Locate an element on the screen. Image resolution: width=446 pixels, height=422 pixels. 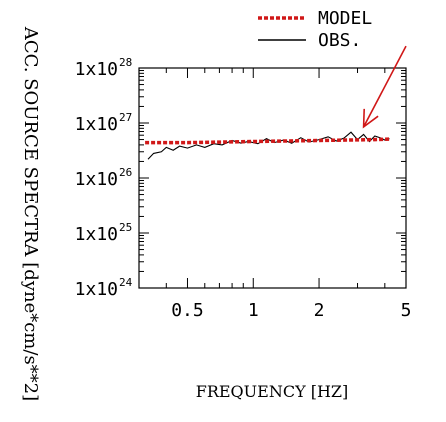
y-axis-title-group: ACC. SOURCE SPECTRA [dyne*cm/s**2] is located at coordinates (30, 213).